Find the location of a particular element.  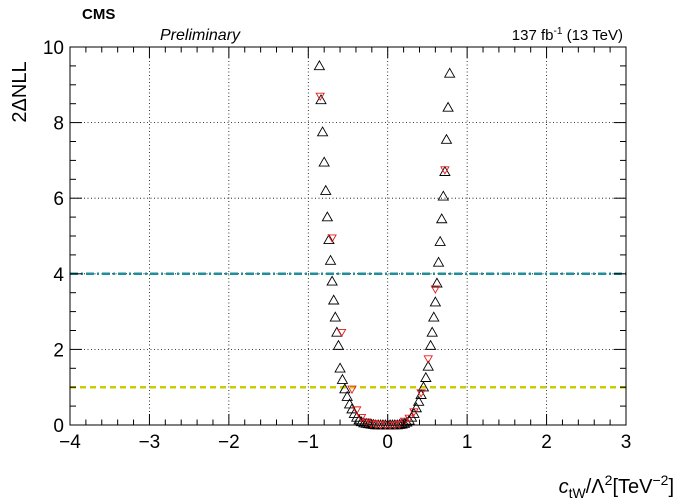

status-label: Preliminary is located at coordinates (200, 35).